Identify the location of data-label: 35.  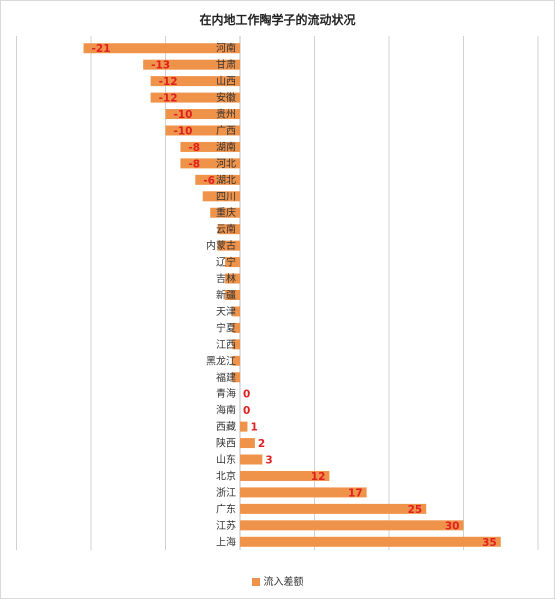
(489, 543).